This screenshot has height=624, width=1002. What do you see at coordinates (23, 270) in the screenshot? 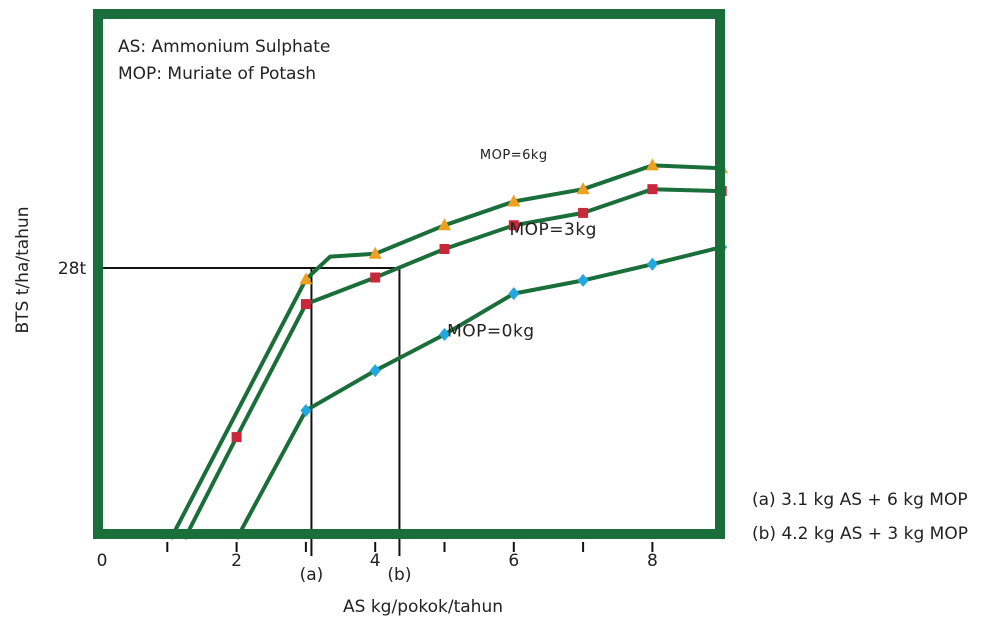
I see `y-axis-label: BTS t/ha/tahun` at bounding box center [23, 270].